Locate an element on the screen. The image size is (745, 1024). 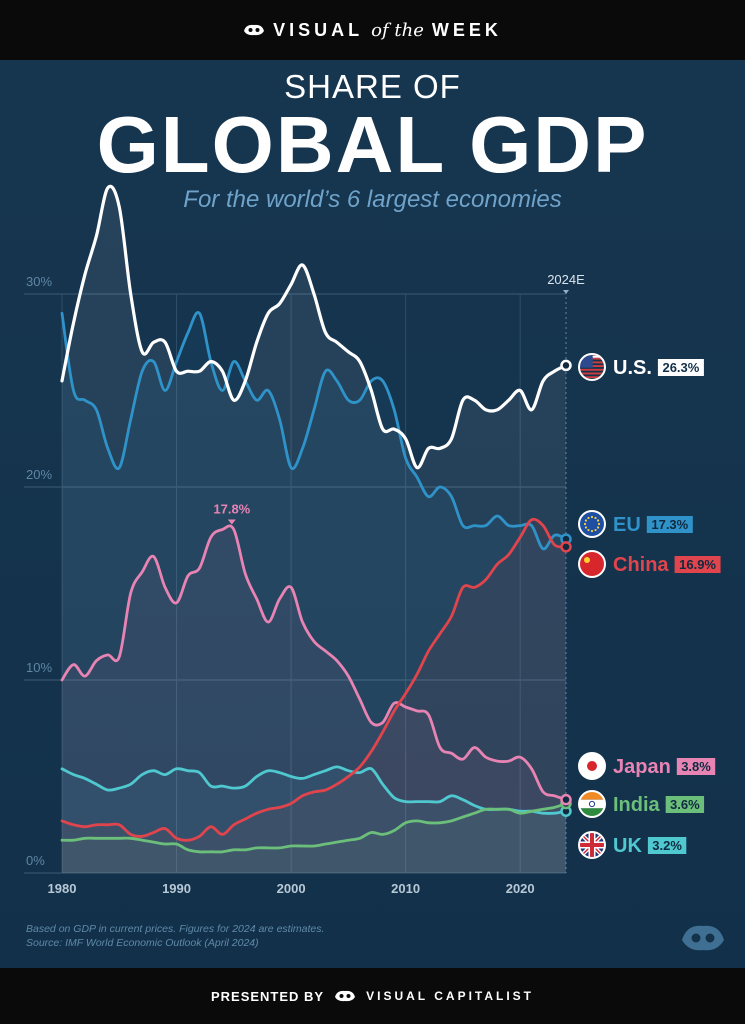
legend-entry-japan: Japan 3.8% is located at coordinates (647, 766).